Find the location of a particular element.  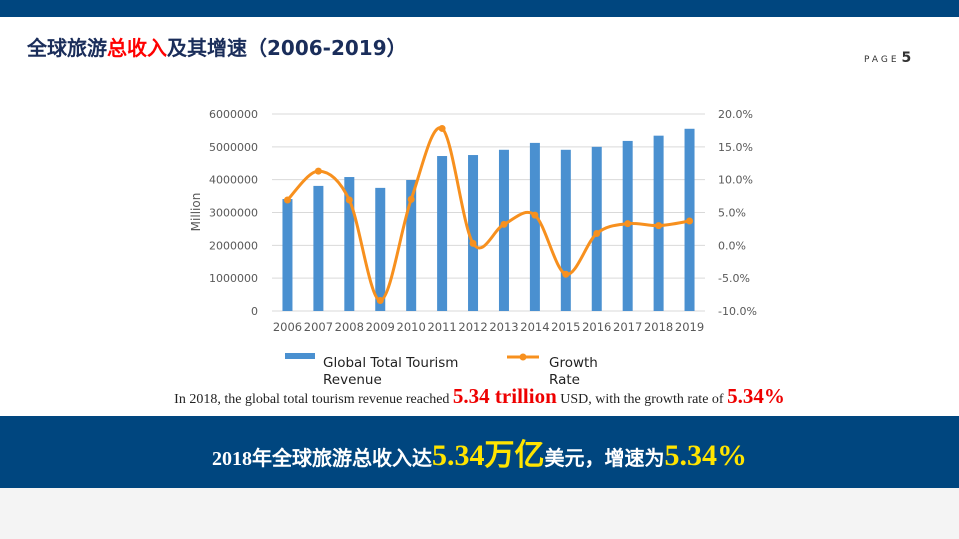

y-tick-label: 0 is located at coordinates (254, 311).